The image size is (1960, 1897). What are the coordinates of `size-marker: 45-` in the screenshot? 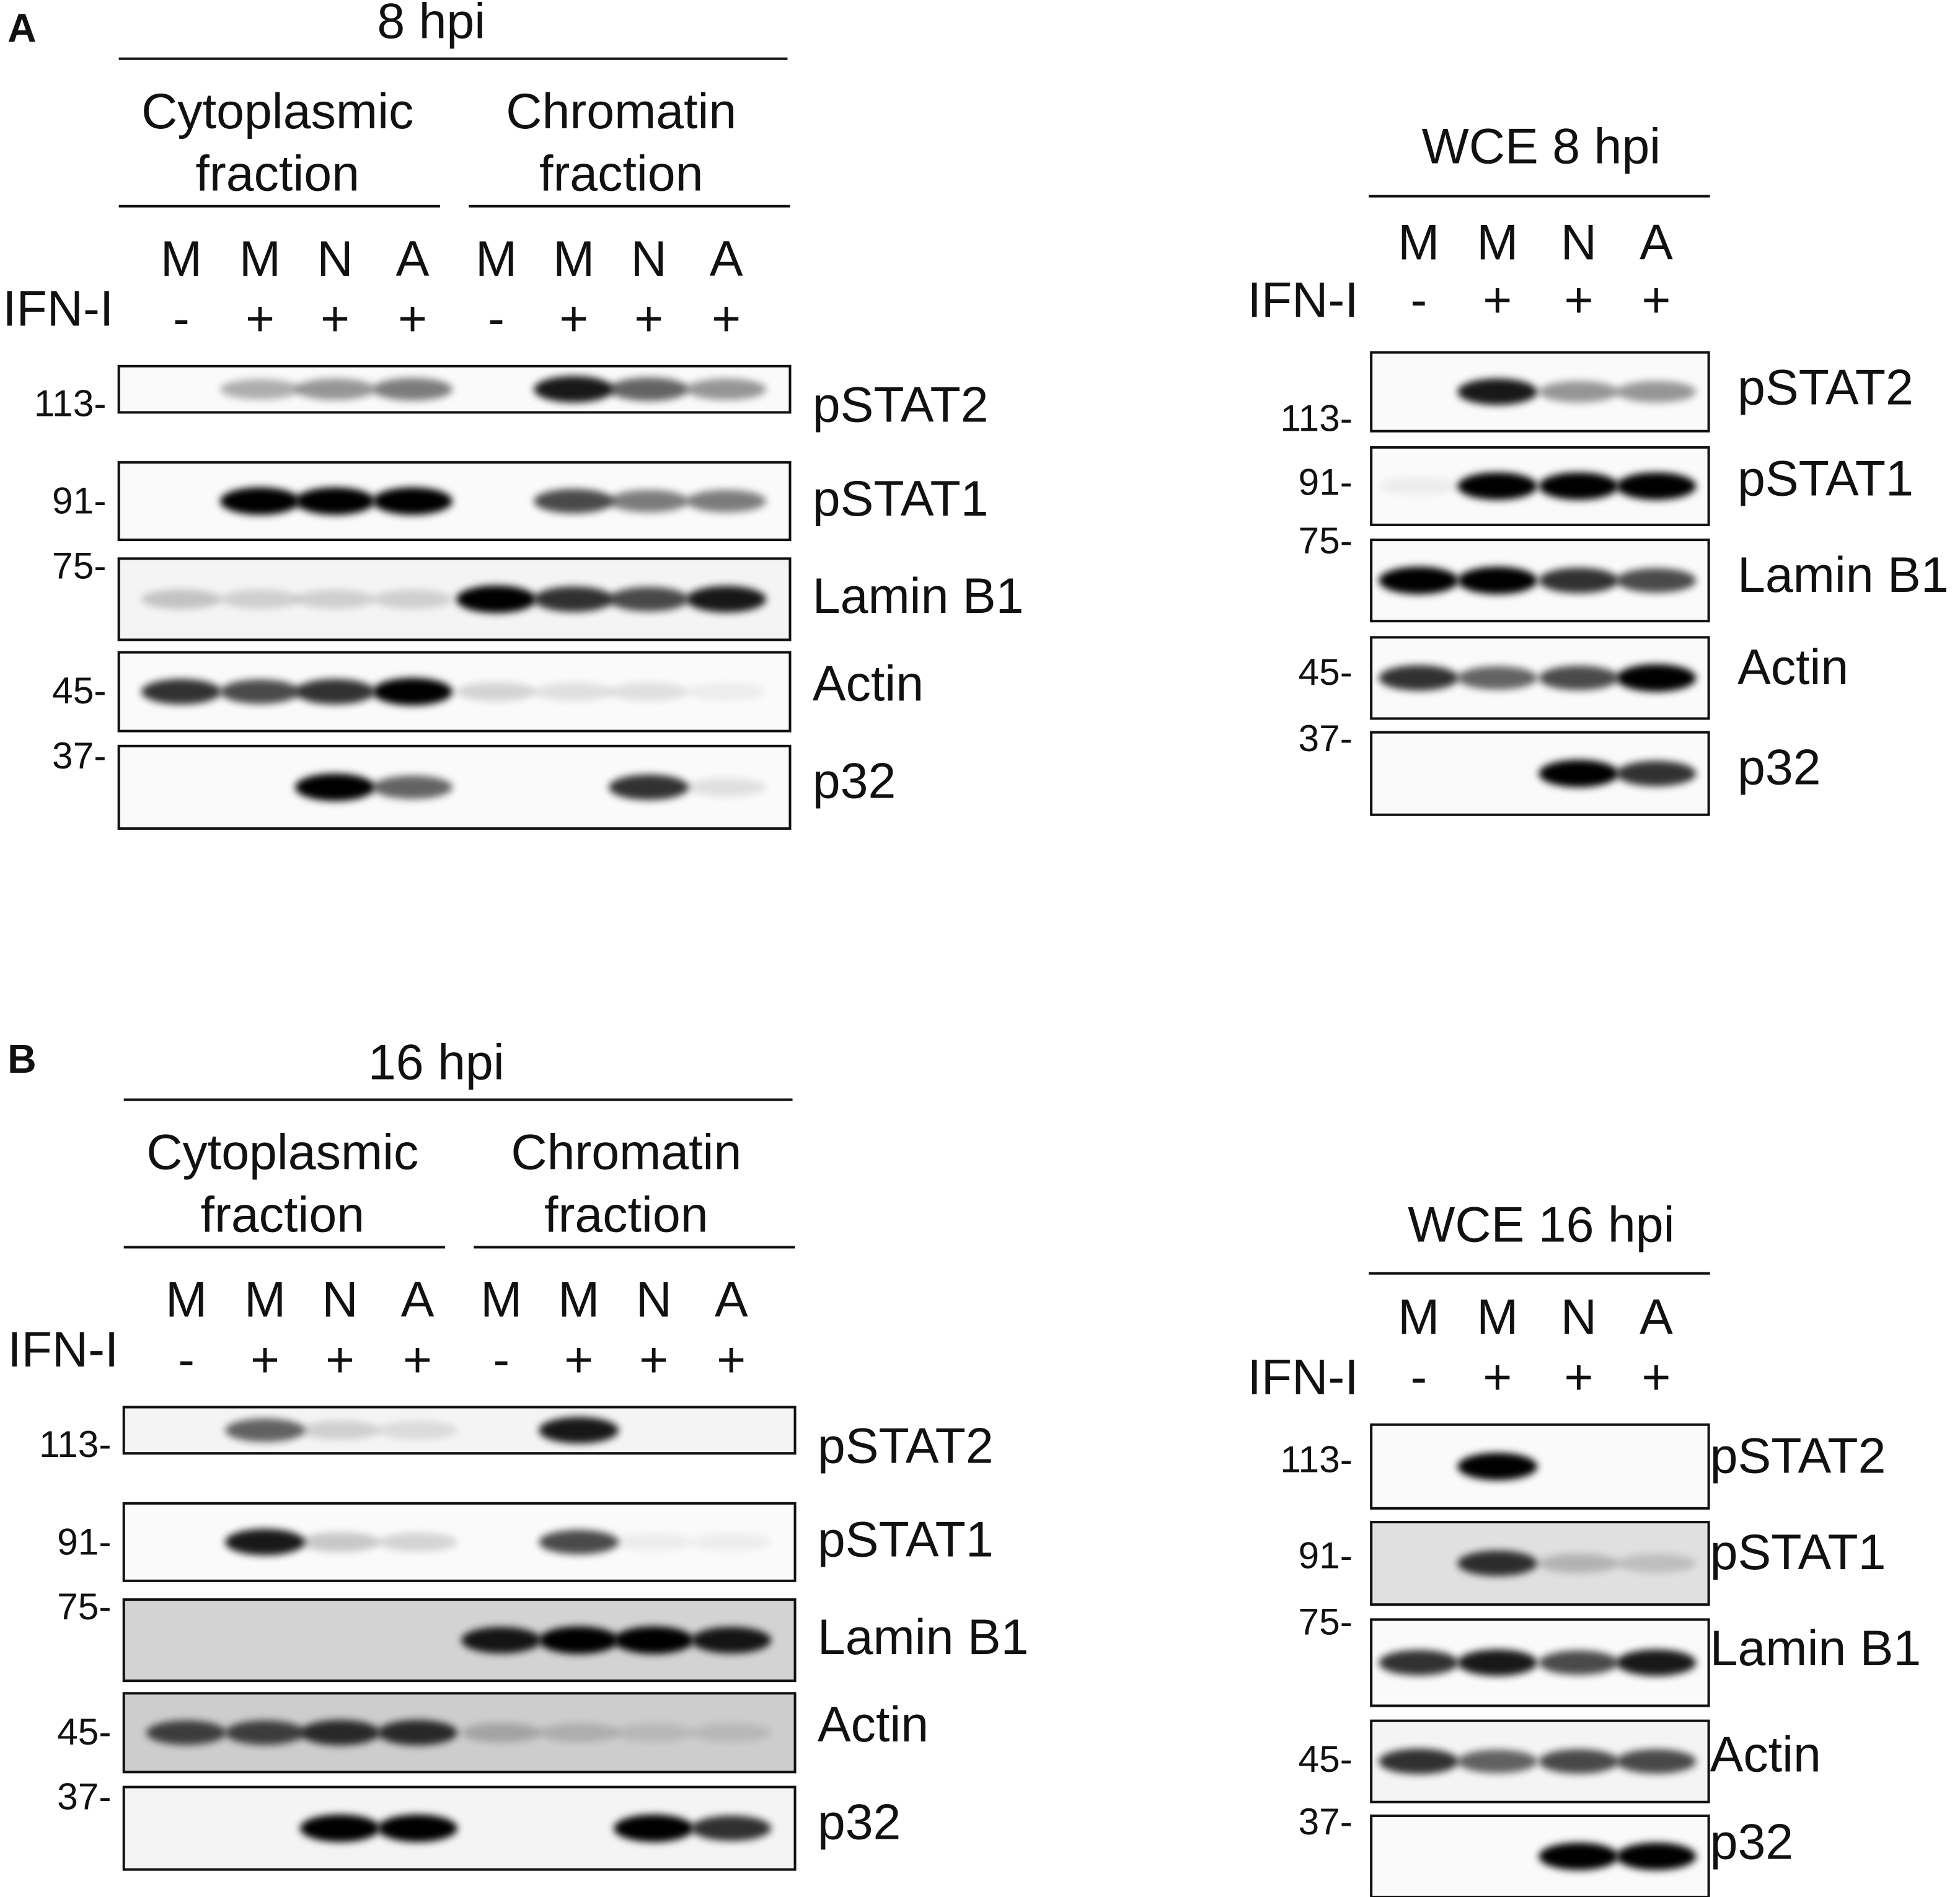 It's located at (1325, 1759).